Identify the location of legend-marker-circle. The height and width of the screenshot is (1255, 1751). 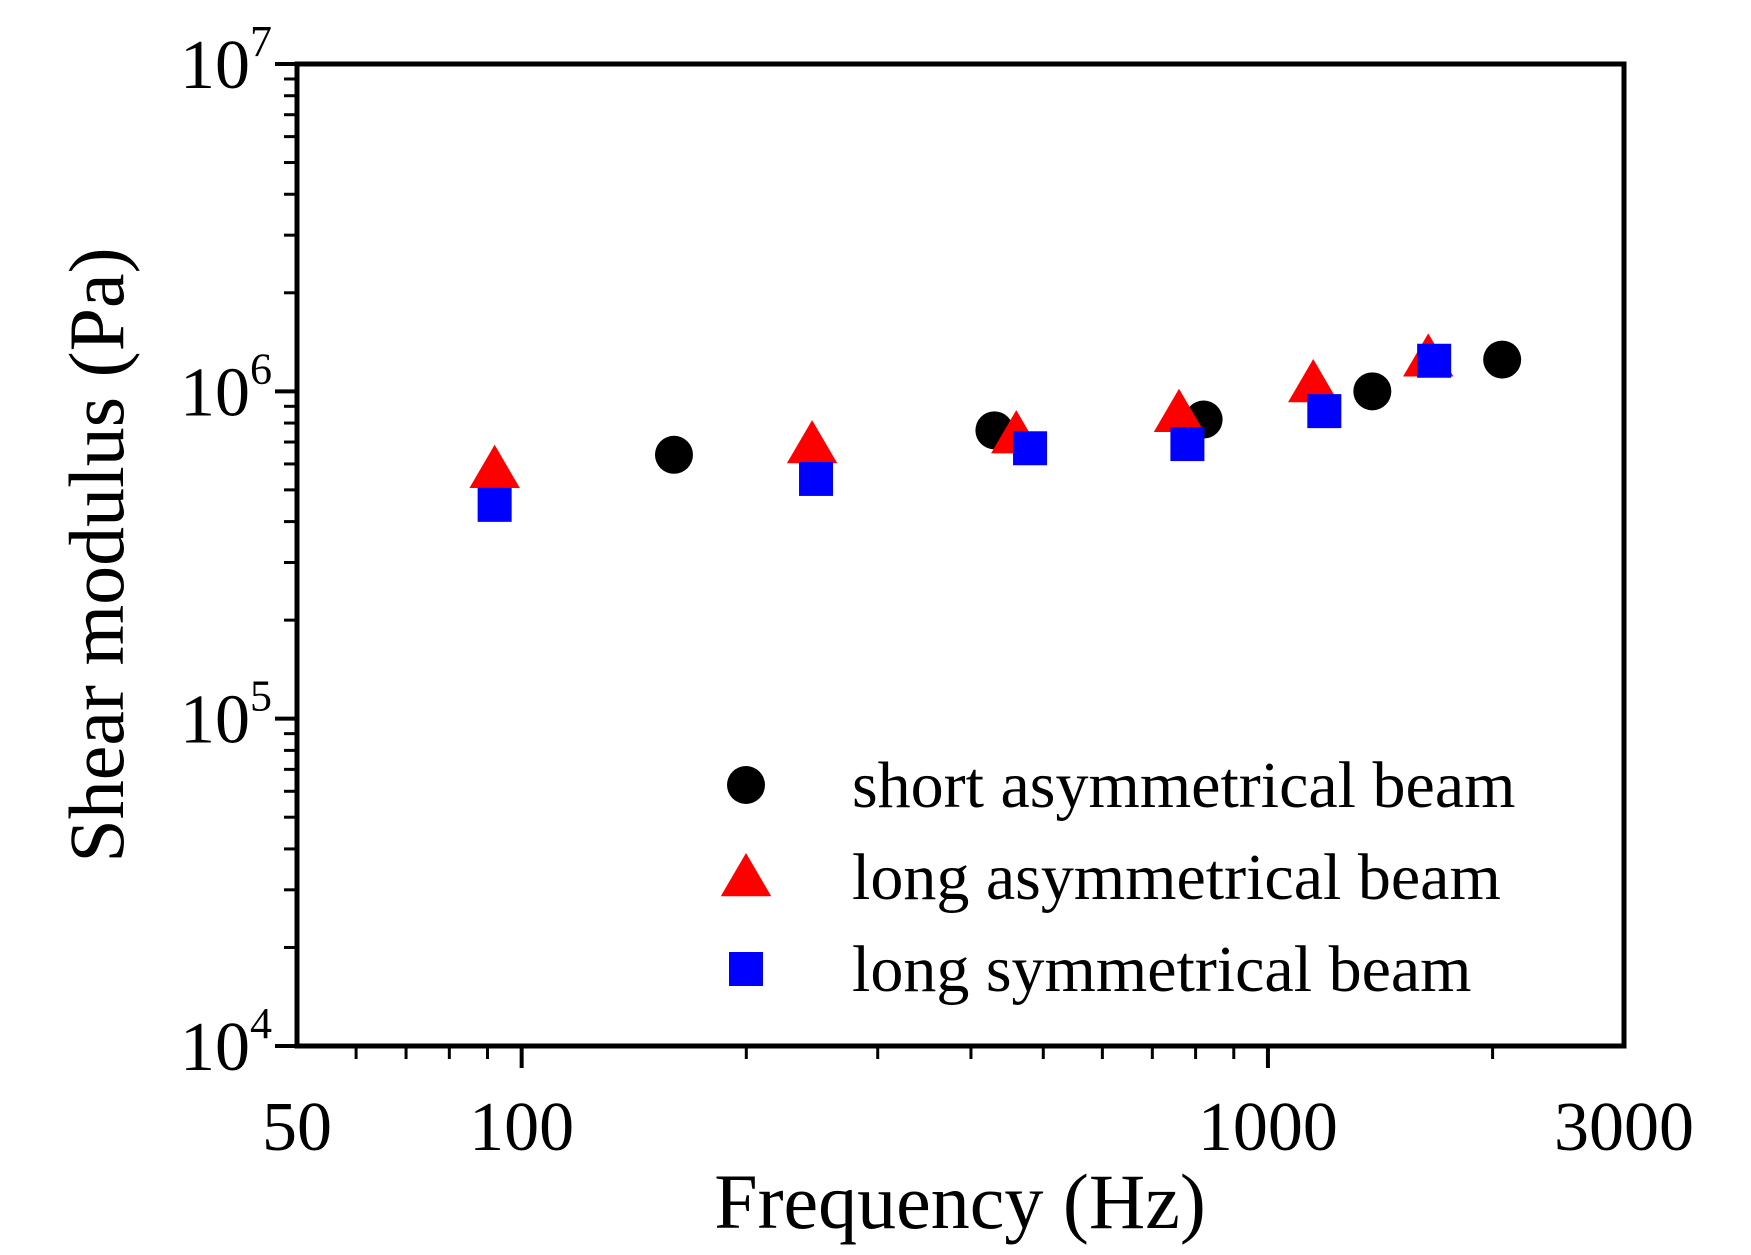
(746, 785).